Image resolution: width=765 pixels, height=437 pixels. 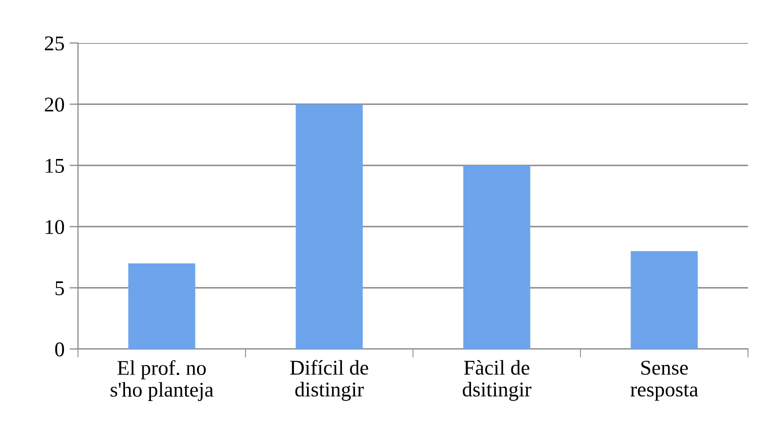 I want to click on y-tick-label: 5, so click(x=60, y=288).